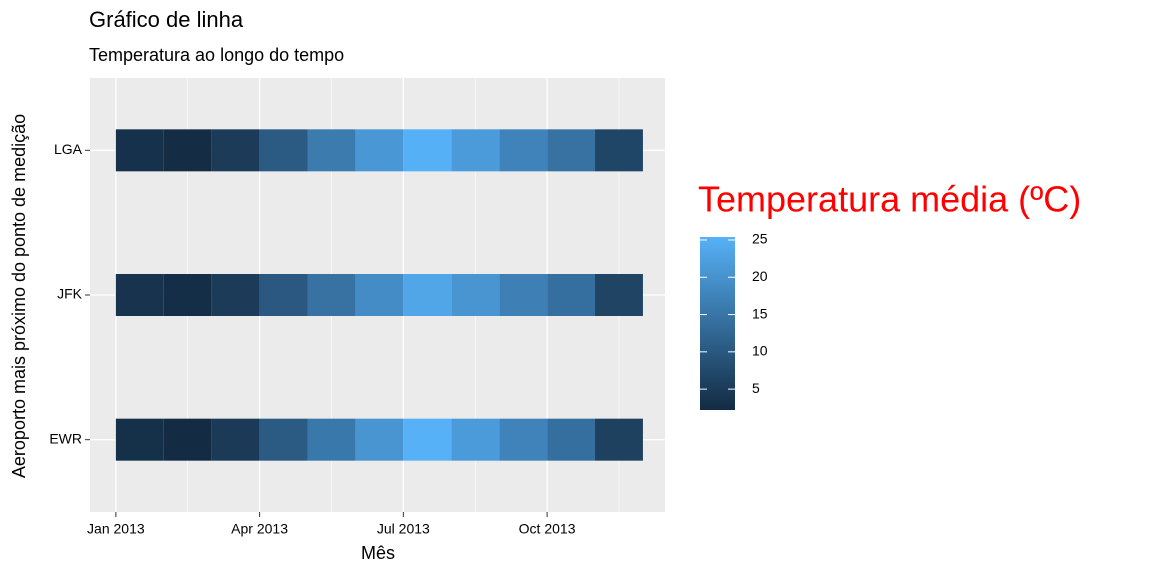 The image size is (1152, 581). I want to click on colorbar-label: 25, so click(760, 239).